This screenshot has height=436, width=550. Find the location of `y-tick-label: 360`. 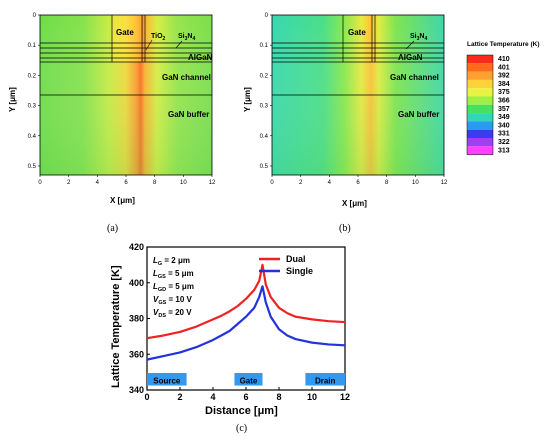

y-tick-label: 360 is located at coordinates (136, 354).